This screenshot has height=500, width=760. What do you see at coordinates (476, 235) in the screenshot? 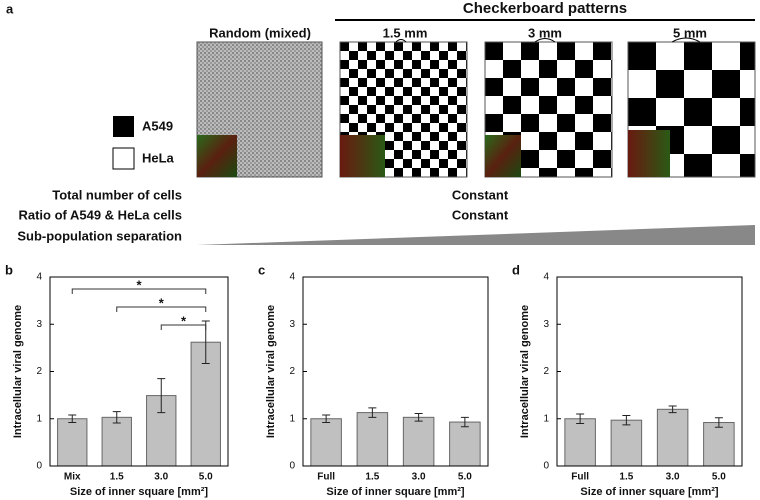
I see `separation-wedge` at bounding box center [476, 235].